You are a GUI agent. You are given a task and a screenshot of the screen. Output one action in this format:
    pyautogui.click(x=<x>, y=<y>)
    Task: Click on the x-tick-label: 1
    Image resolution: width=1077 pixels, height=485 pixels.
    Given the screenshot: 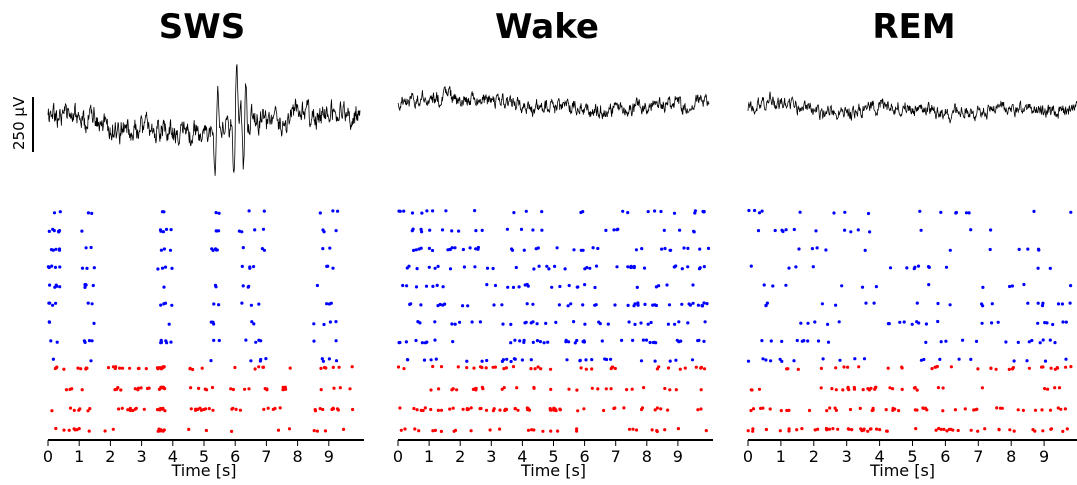 What is the action you would take?
    pyautogui.click(x=79, y=456)
    